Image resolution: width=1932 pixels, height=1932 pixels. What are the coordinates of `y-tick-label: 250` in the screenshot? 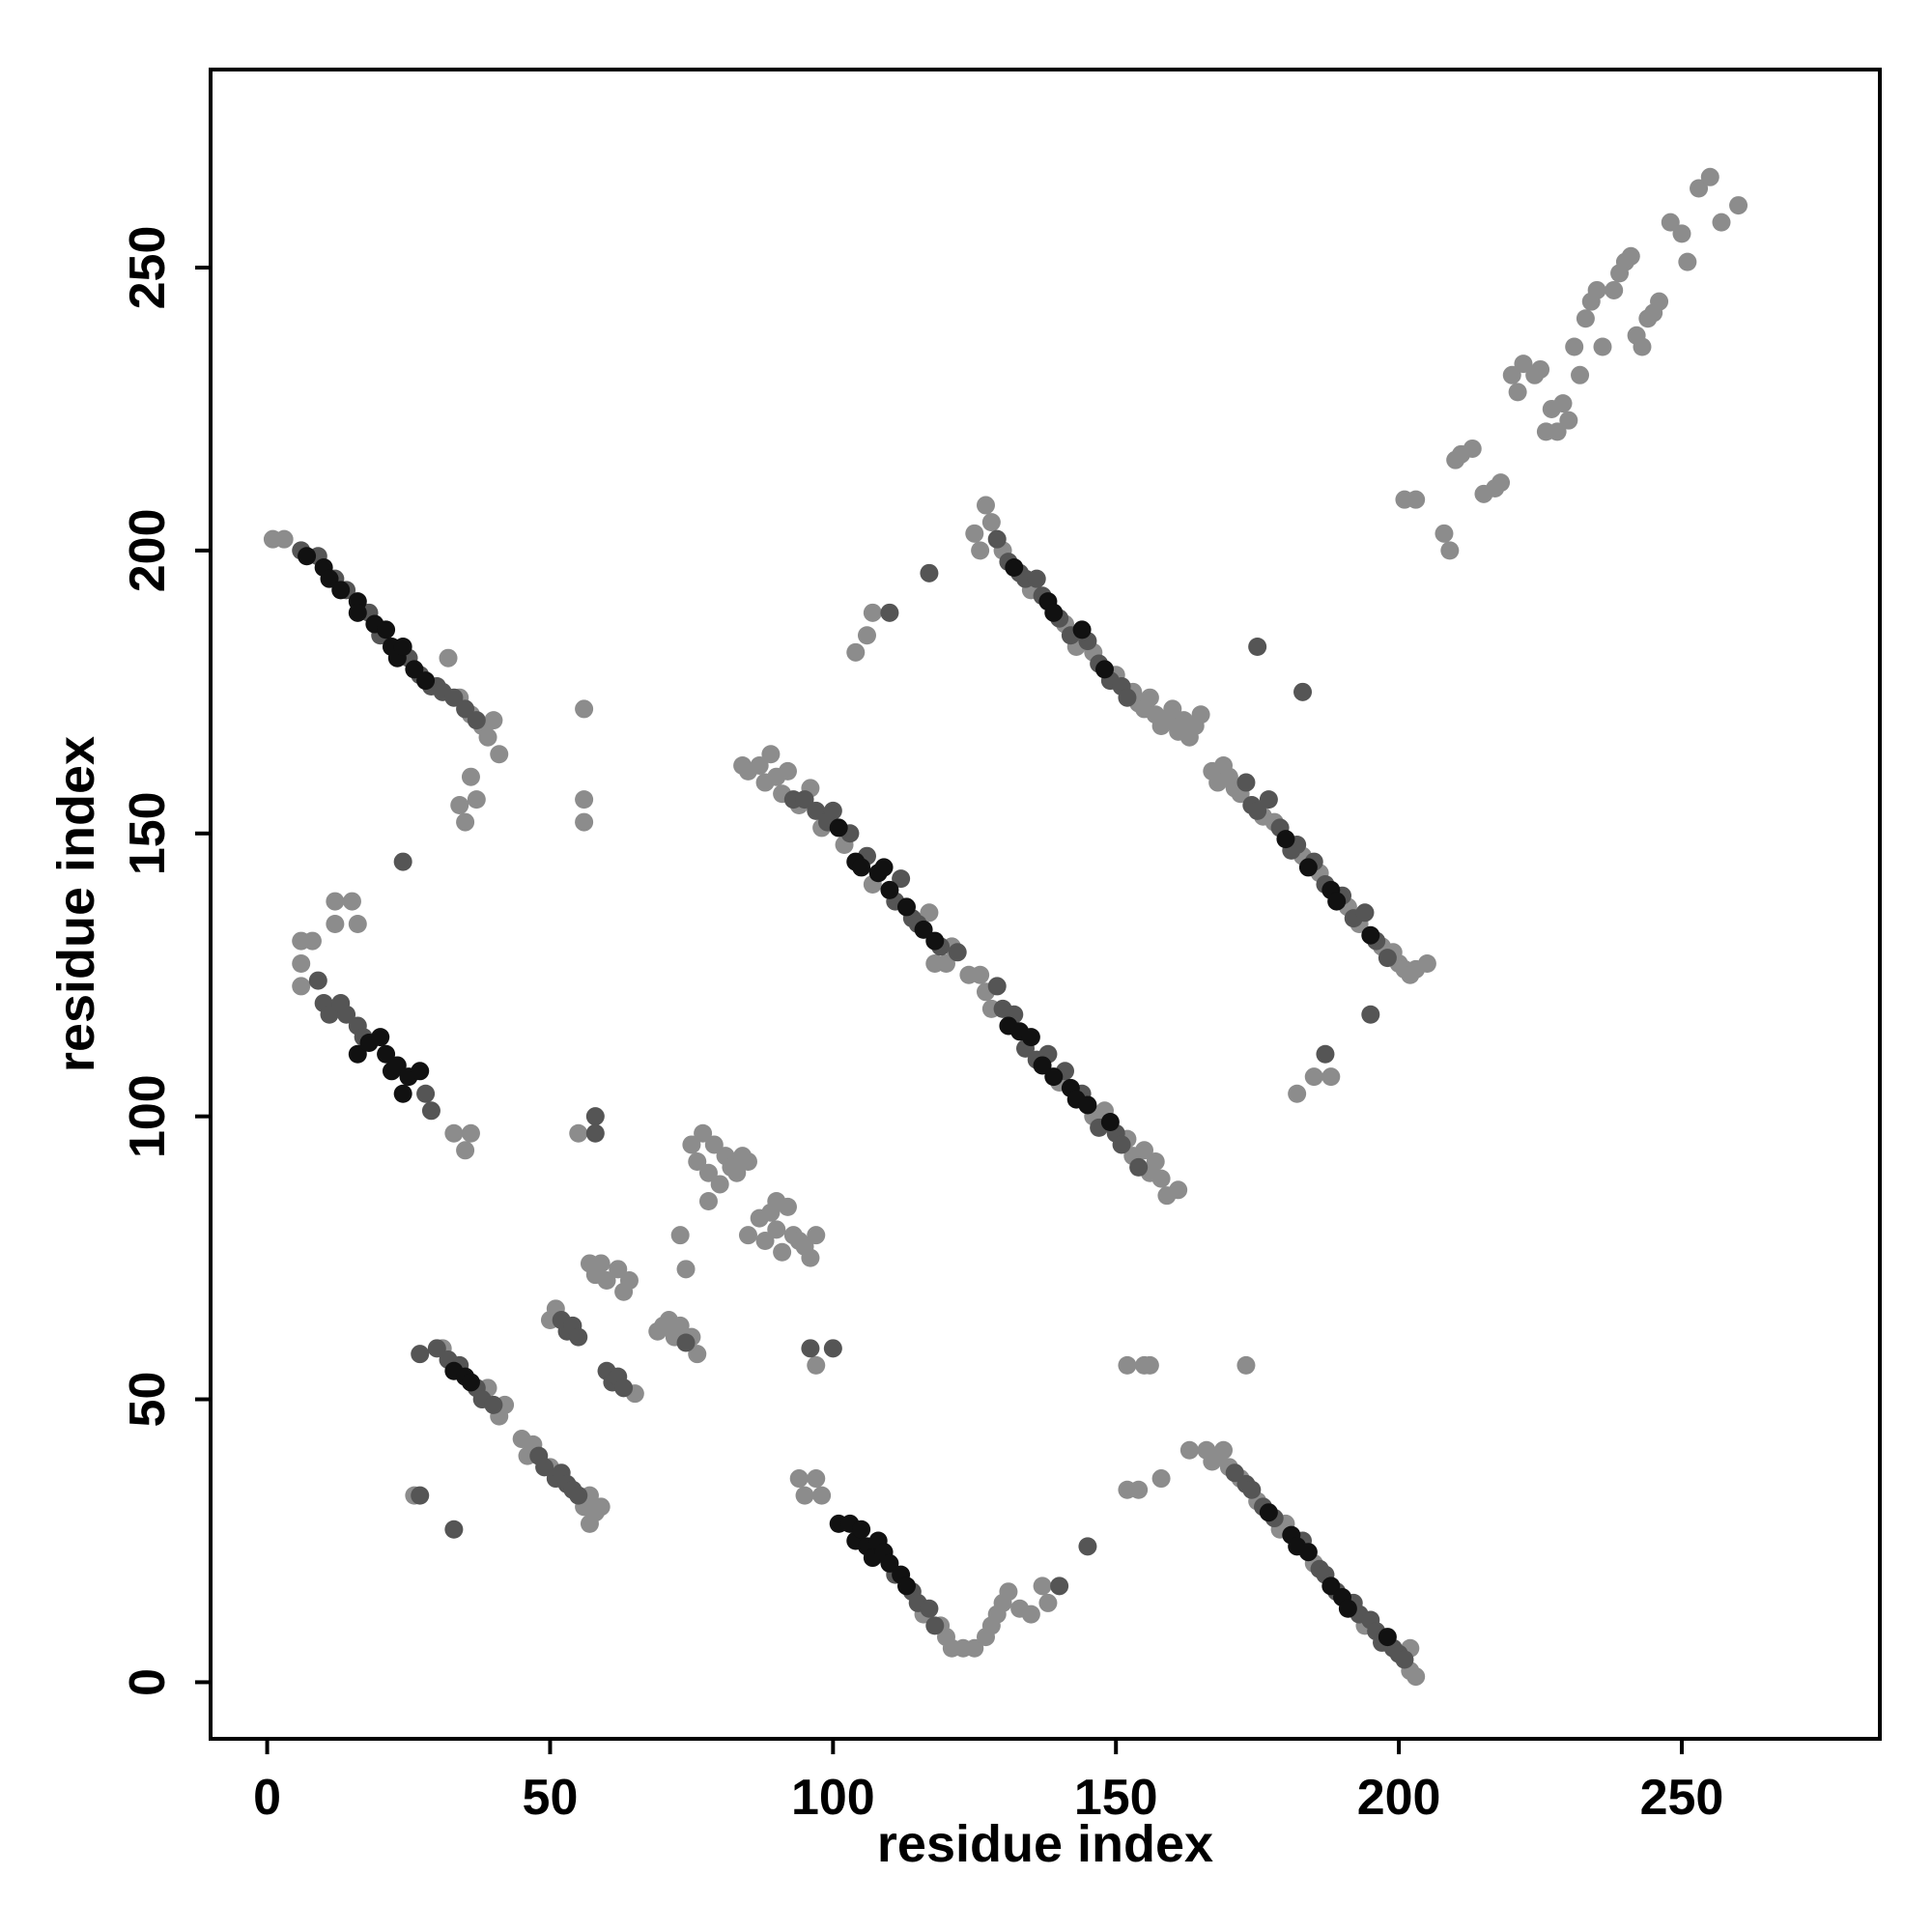 It's located at (148, 268).